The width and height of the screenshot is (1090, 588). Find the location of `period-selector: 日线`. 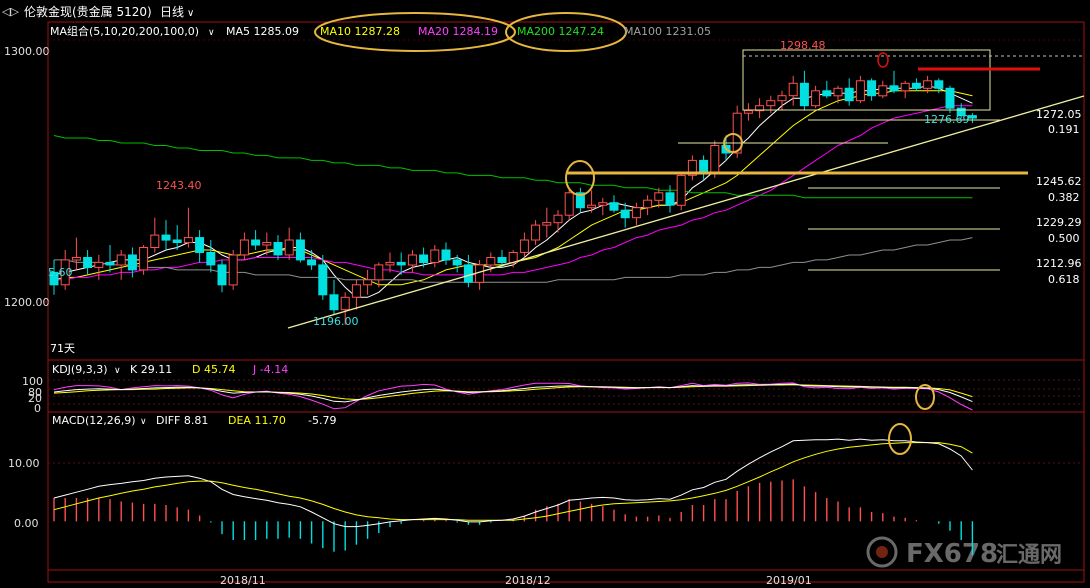

period-selector: 日线 is located at coordinates (172, 12).